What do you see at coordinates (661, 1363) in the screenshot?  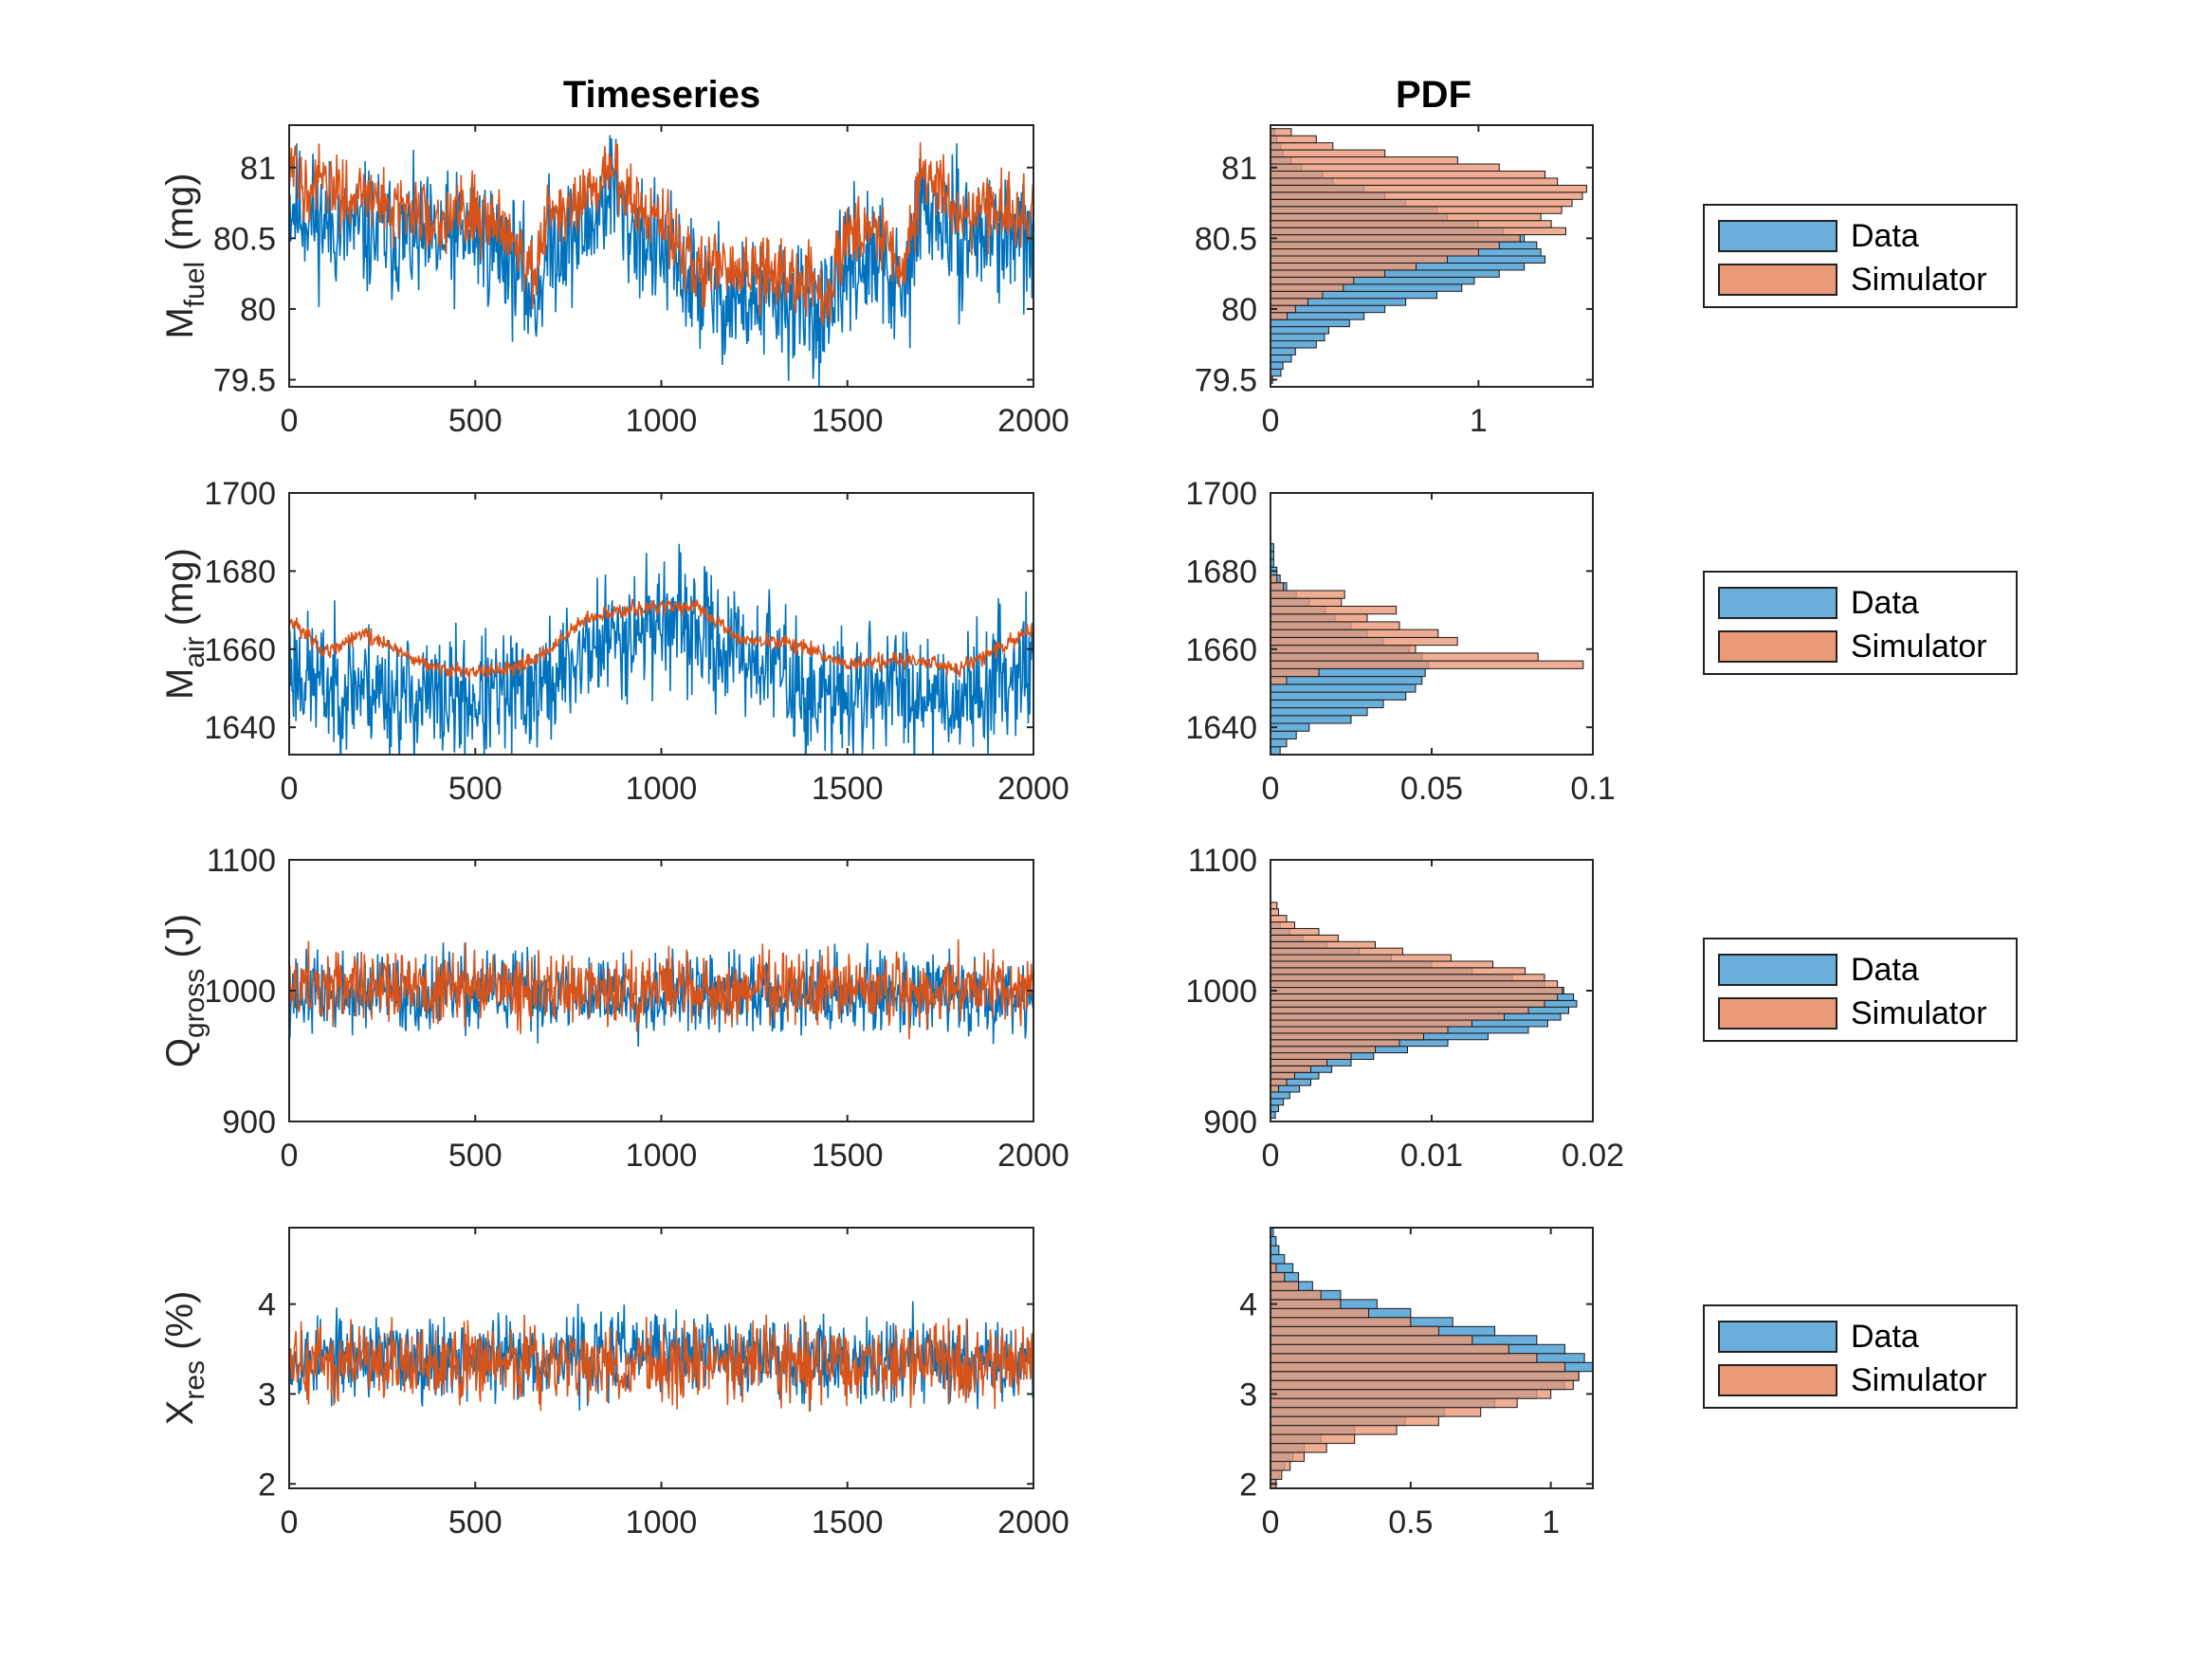 I see `xres-ts-line-simulator` at bounding box center [661, 1363].